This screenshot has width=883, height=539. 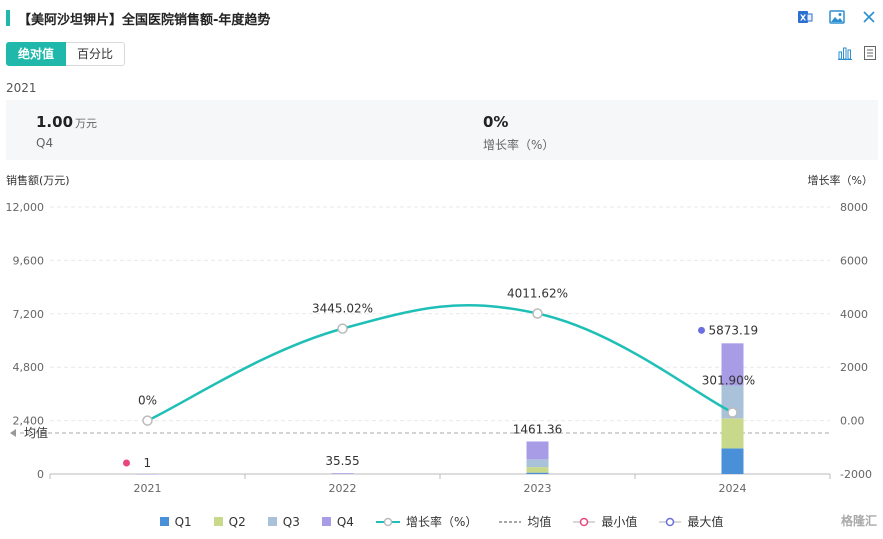 I want to click on y2-tick-label: -2000, so click(x=856, y=474).